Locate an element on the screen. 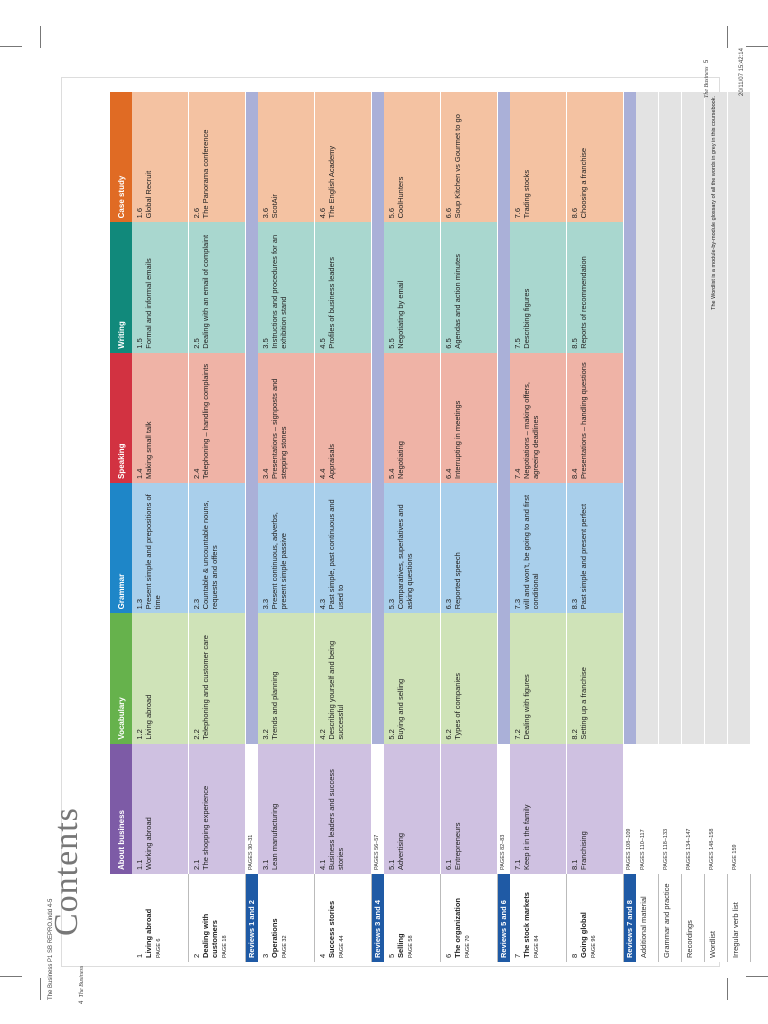 The image size is (768, 1024). review-label: Reviews 7 and 8 is located at coordinates (629, 918).